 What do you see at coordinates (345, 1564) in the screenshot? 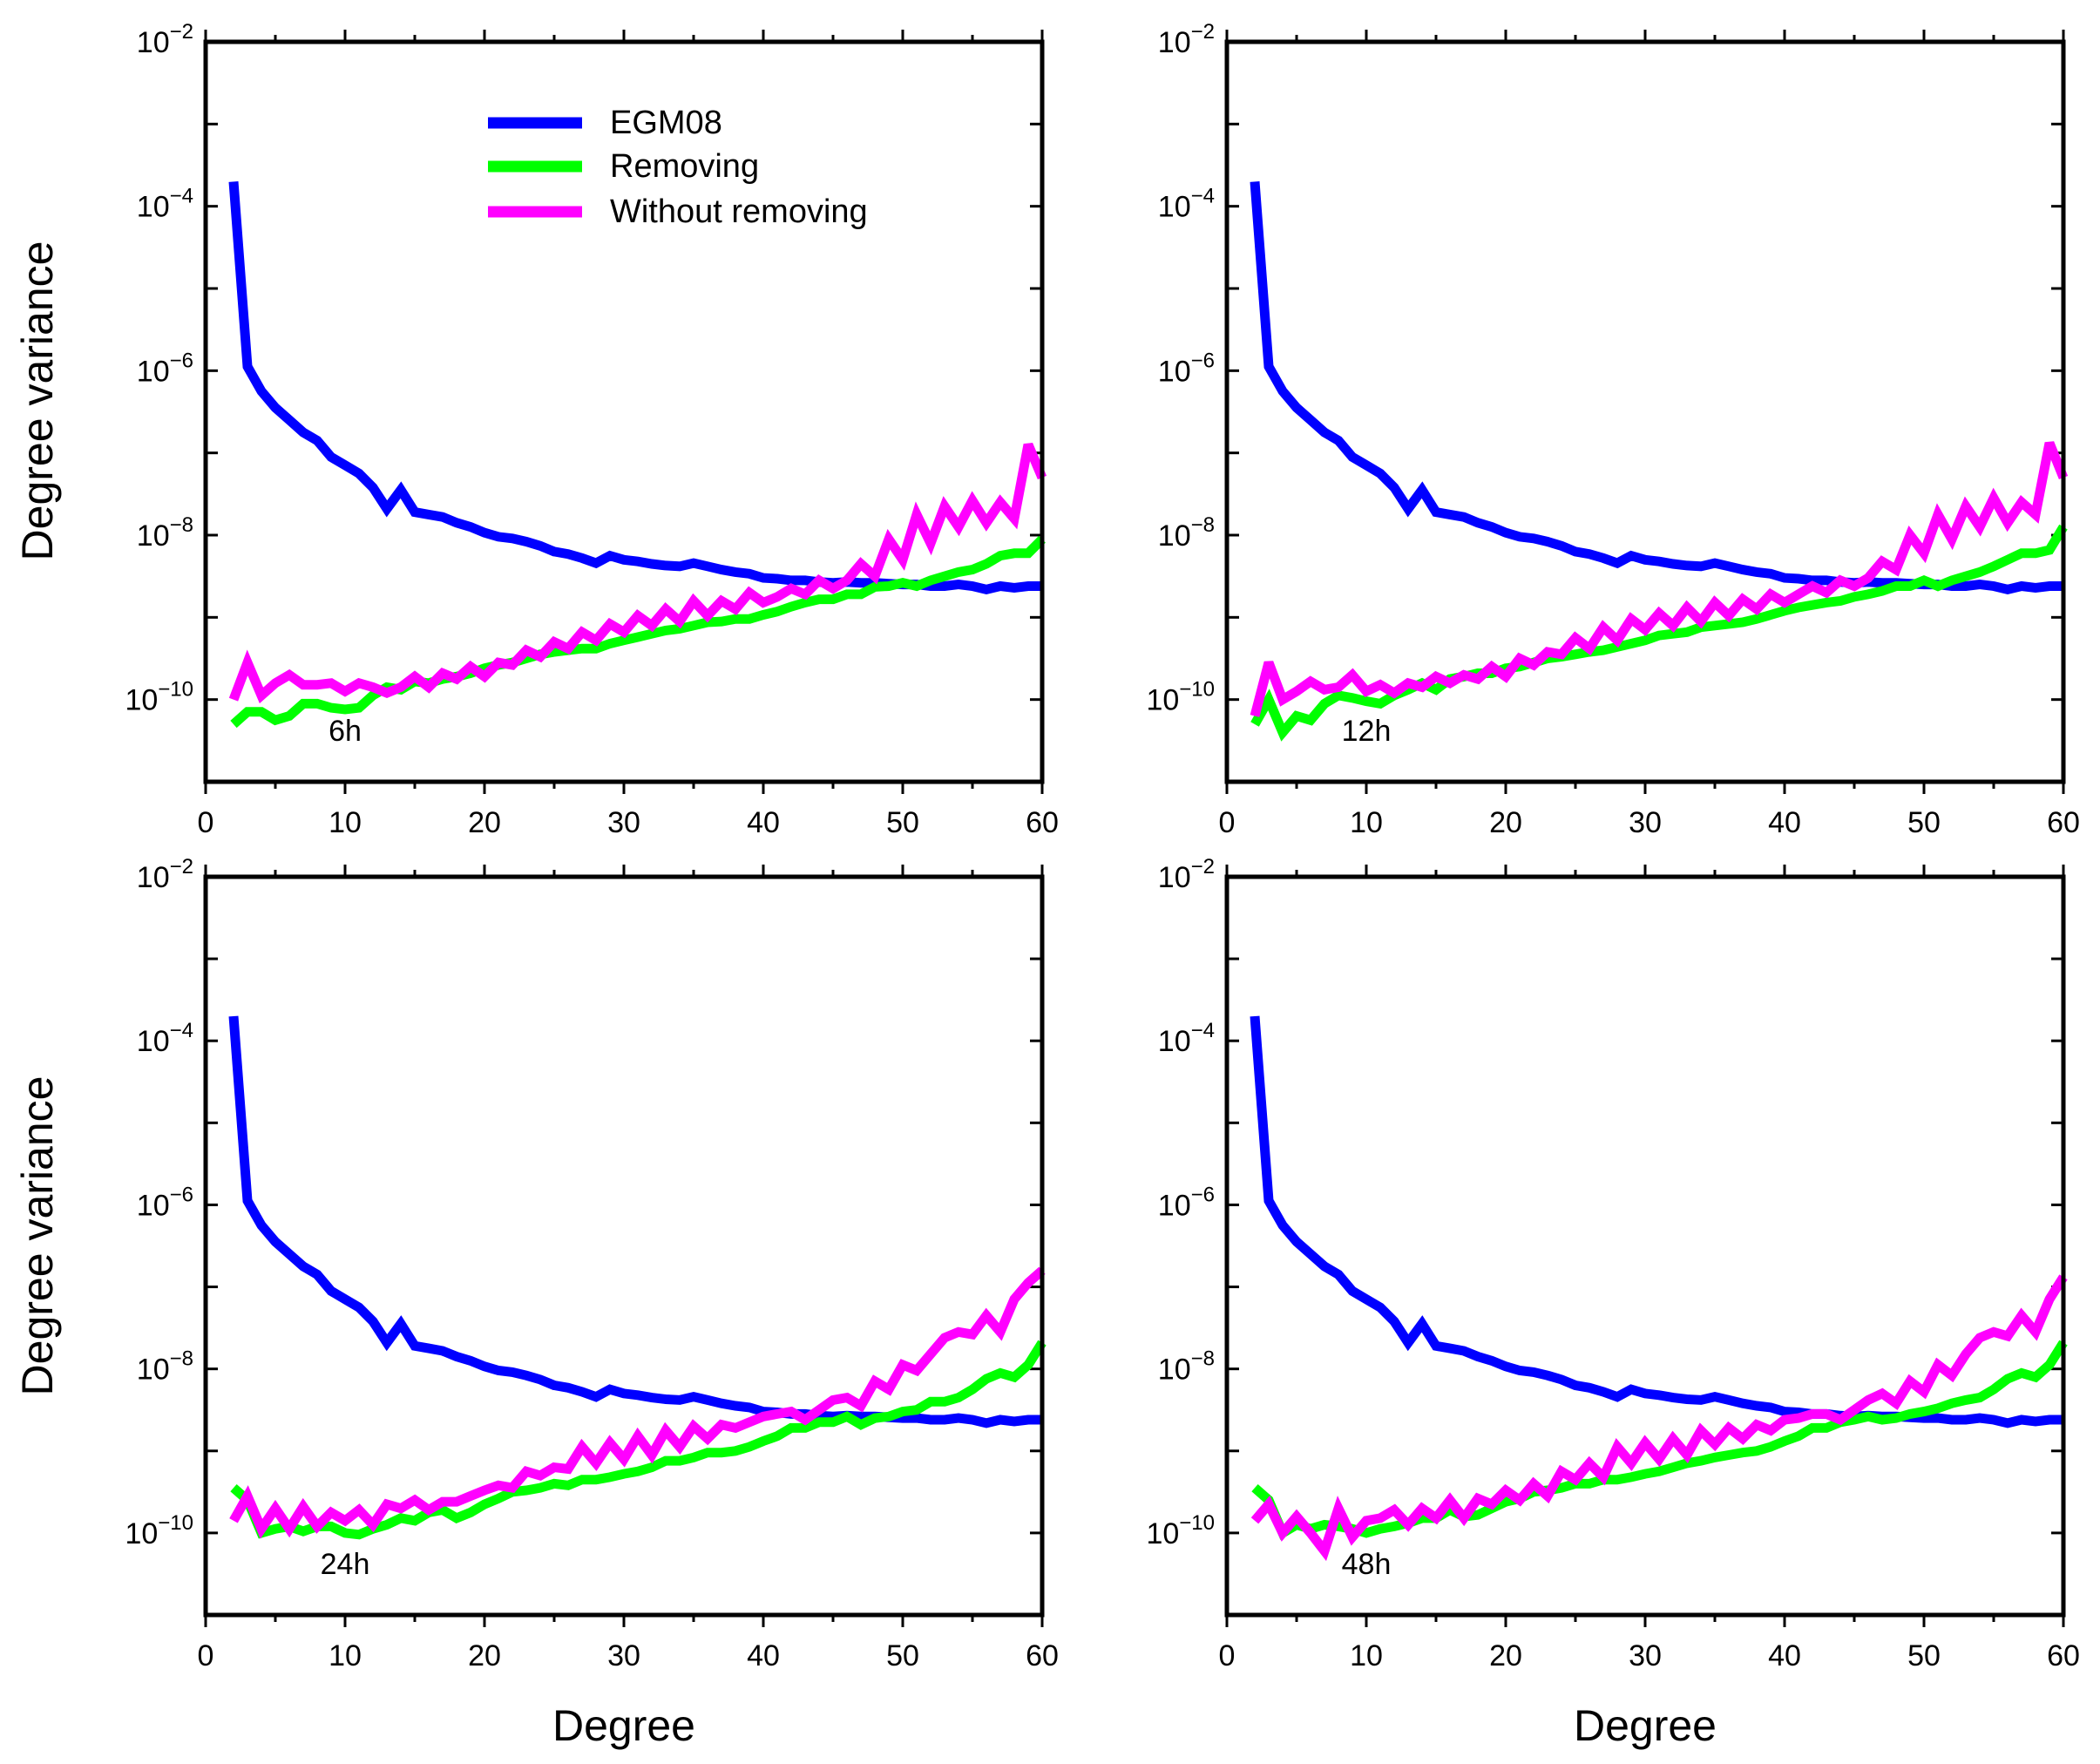
I see `panel-label: 24h` at bounding box center [345, 1564].